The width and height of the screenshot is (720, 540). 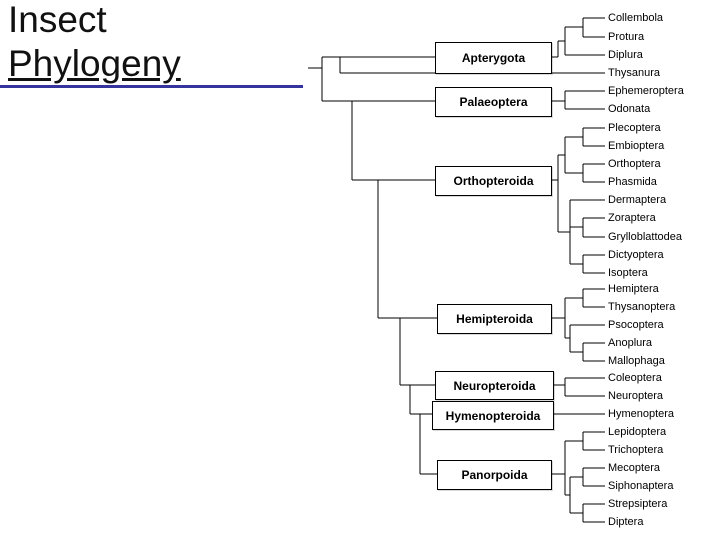 I want to click on taxon-label: Dictyoptera, so click(x=636, y=255).